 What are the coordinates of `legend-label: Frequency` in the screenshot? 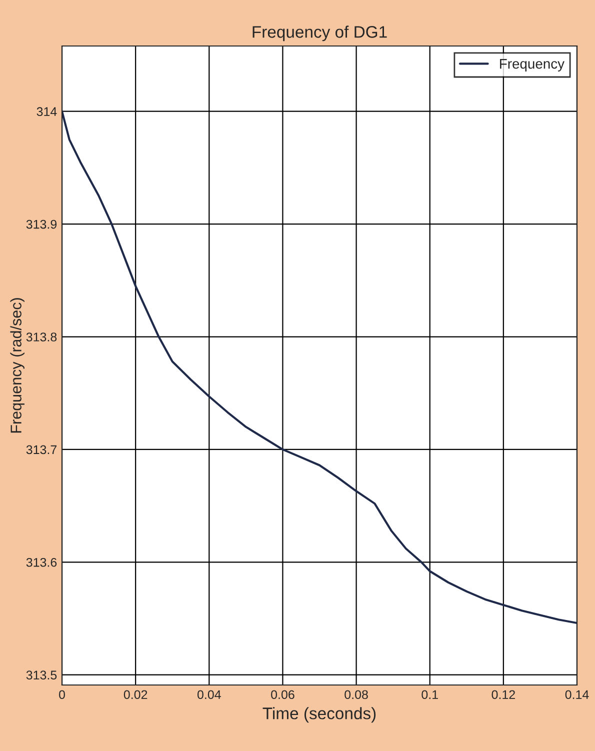 It's located at (532, 65).